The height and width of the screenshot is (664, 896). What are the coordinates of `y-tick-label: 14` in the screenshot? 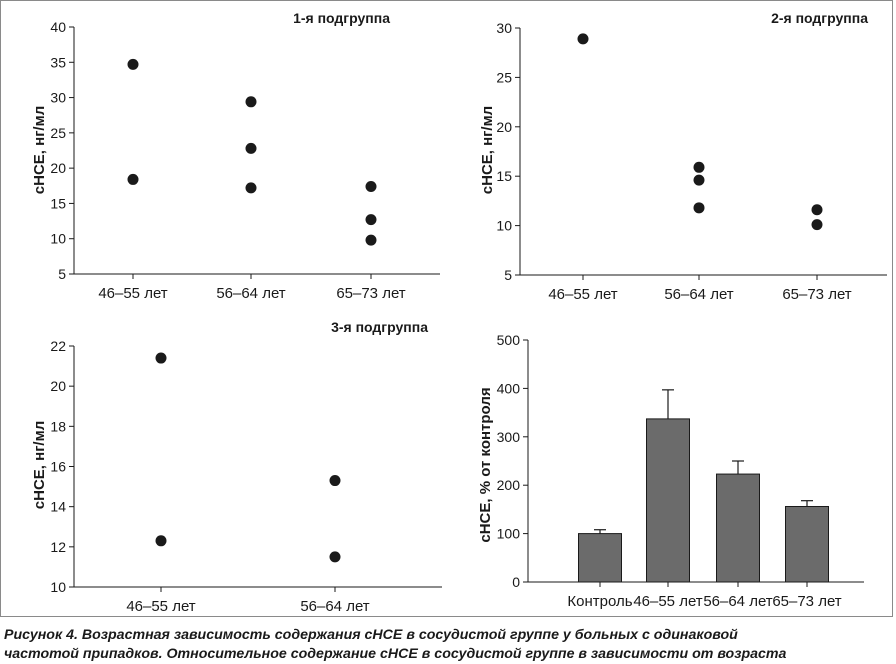 It's located at (58, 507).